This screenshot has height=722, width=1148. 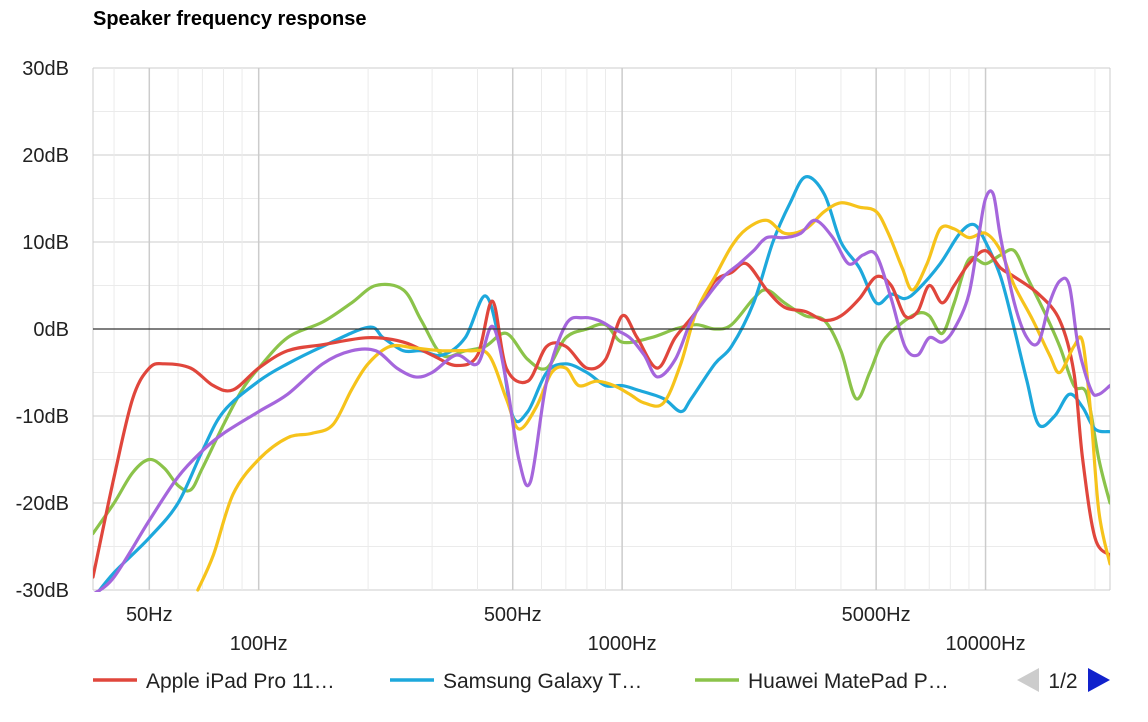 What do you see at coordinates (42, 504) in the screenshot?
I see `y-tick-label: -20dB` at bounding box center [42, 504].